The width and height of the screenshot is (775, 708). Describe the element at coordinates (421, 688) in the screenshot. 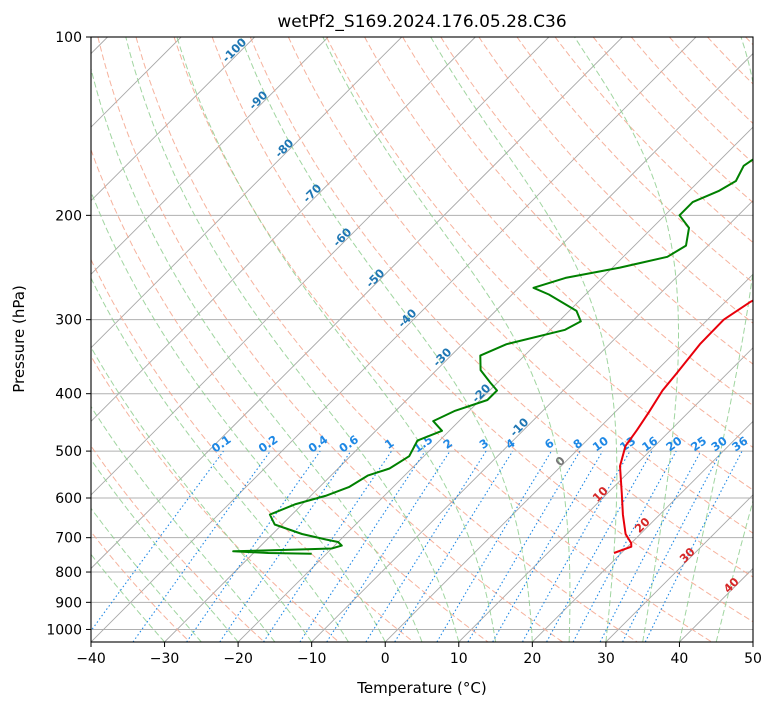

I see `x-axis-label: Temperature (°C)` at that location.